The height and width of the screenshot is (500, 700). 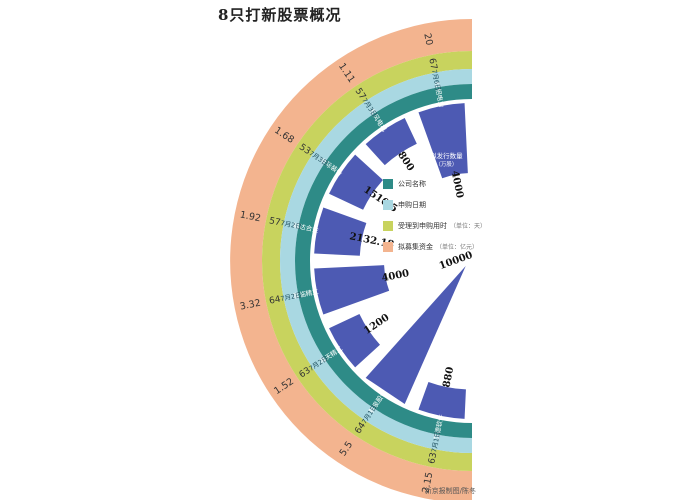 What do you see at coordinates (443, 204) in the screenshot?
I see `legend-item-date: 申购日期` at bounding box center [443, 204].